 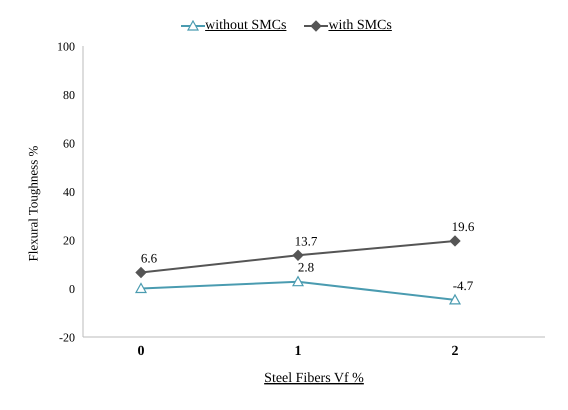 What do you see at coordinates (360, 26) in the screenshot?
I see `legend-label: with SMCs` at bounding box center [360, 26].